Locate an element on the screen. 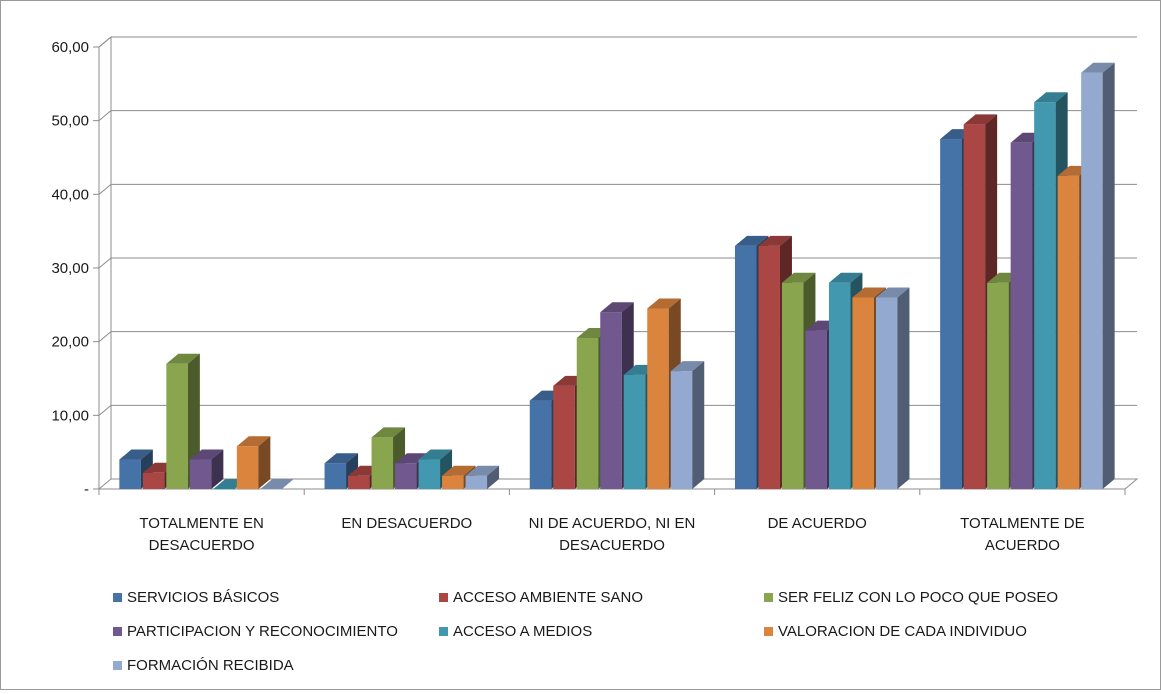 Image resolution: width=1161 pixels, height=694 pixels. legend-label: ACCESO A MEDIOS is located at coordinates (522, 631).